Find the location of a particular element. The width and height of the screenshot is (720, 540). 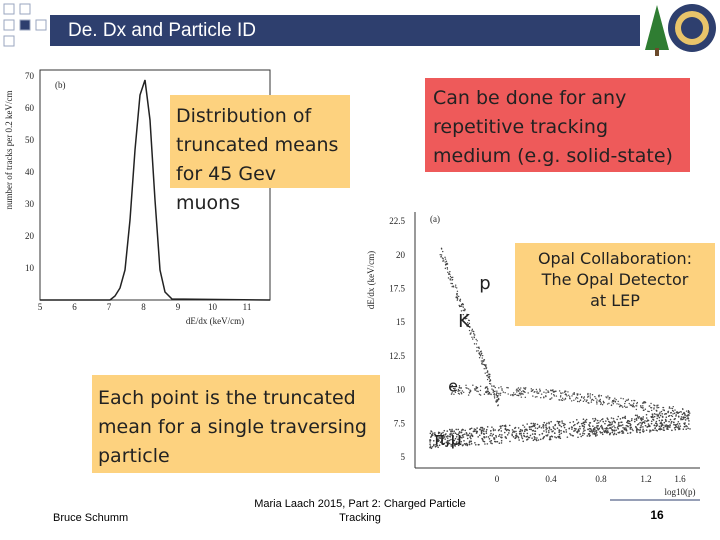

y-tick-label: 12.5 is located at coordinates (397, 356).